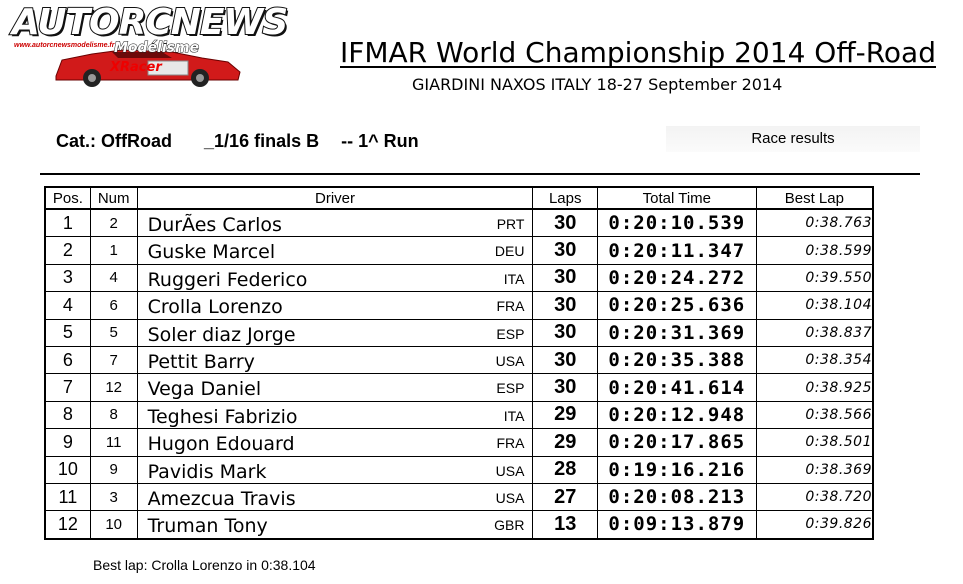  What do you see at coordinates (67, 497) in the screenshot?
I see `cell-pos: 11` at bounding box center [67, 497].